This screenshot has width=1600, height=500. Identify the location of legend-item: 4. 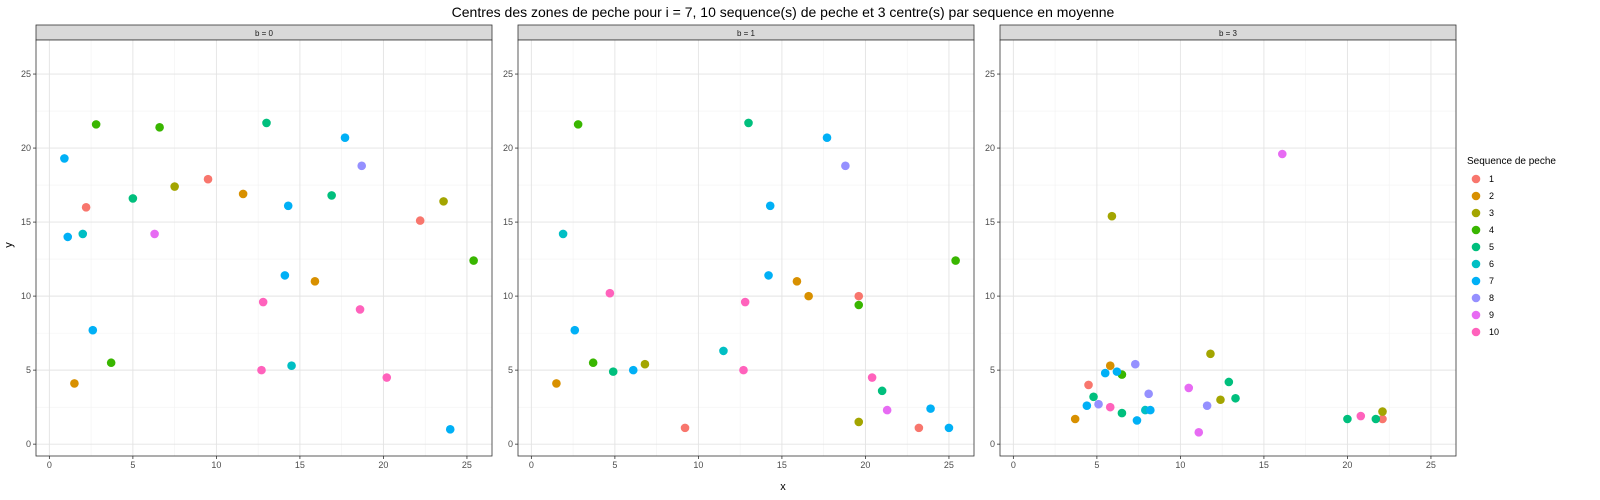
(1482, 230).